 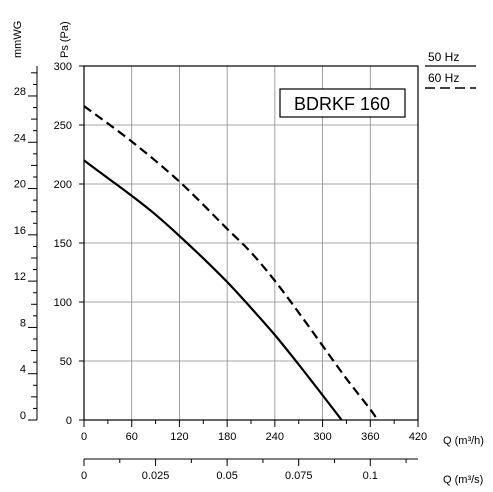 I want to click on y-axis-pa: 0 50 100 150 200 250 300, so click(x=69, y=244).